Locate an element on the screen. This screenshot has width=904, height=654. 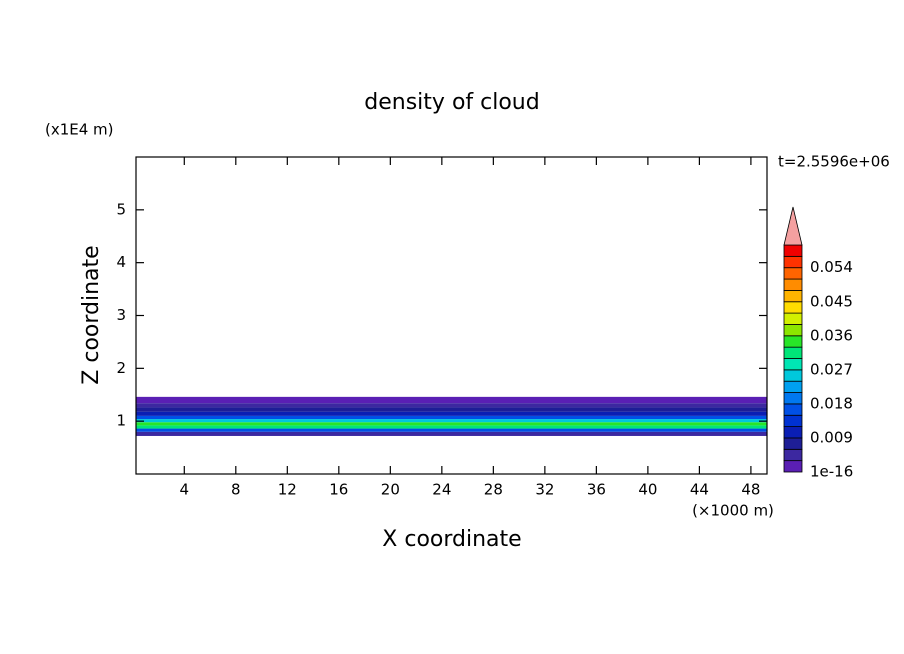
y-unit: (x1E4 m) is located at coordinates (79, 130).